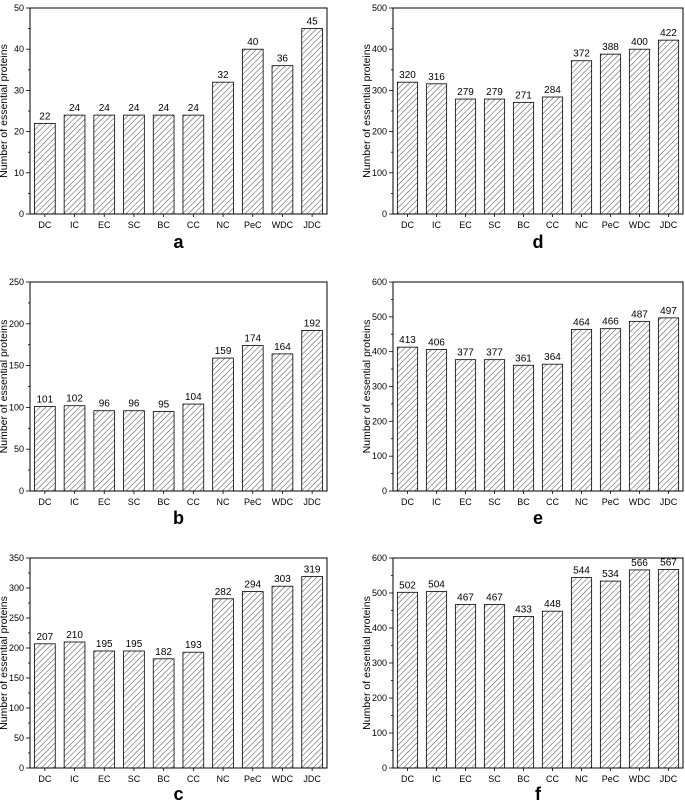 The width and height of the screenshot is (685, 803). I want to click on data-label-CC: 284, so click(552, 90).